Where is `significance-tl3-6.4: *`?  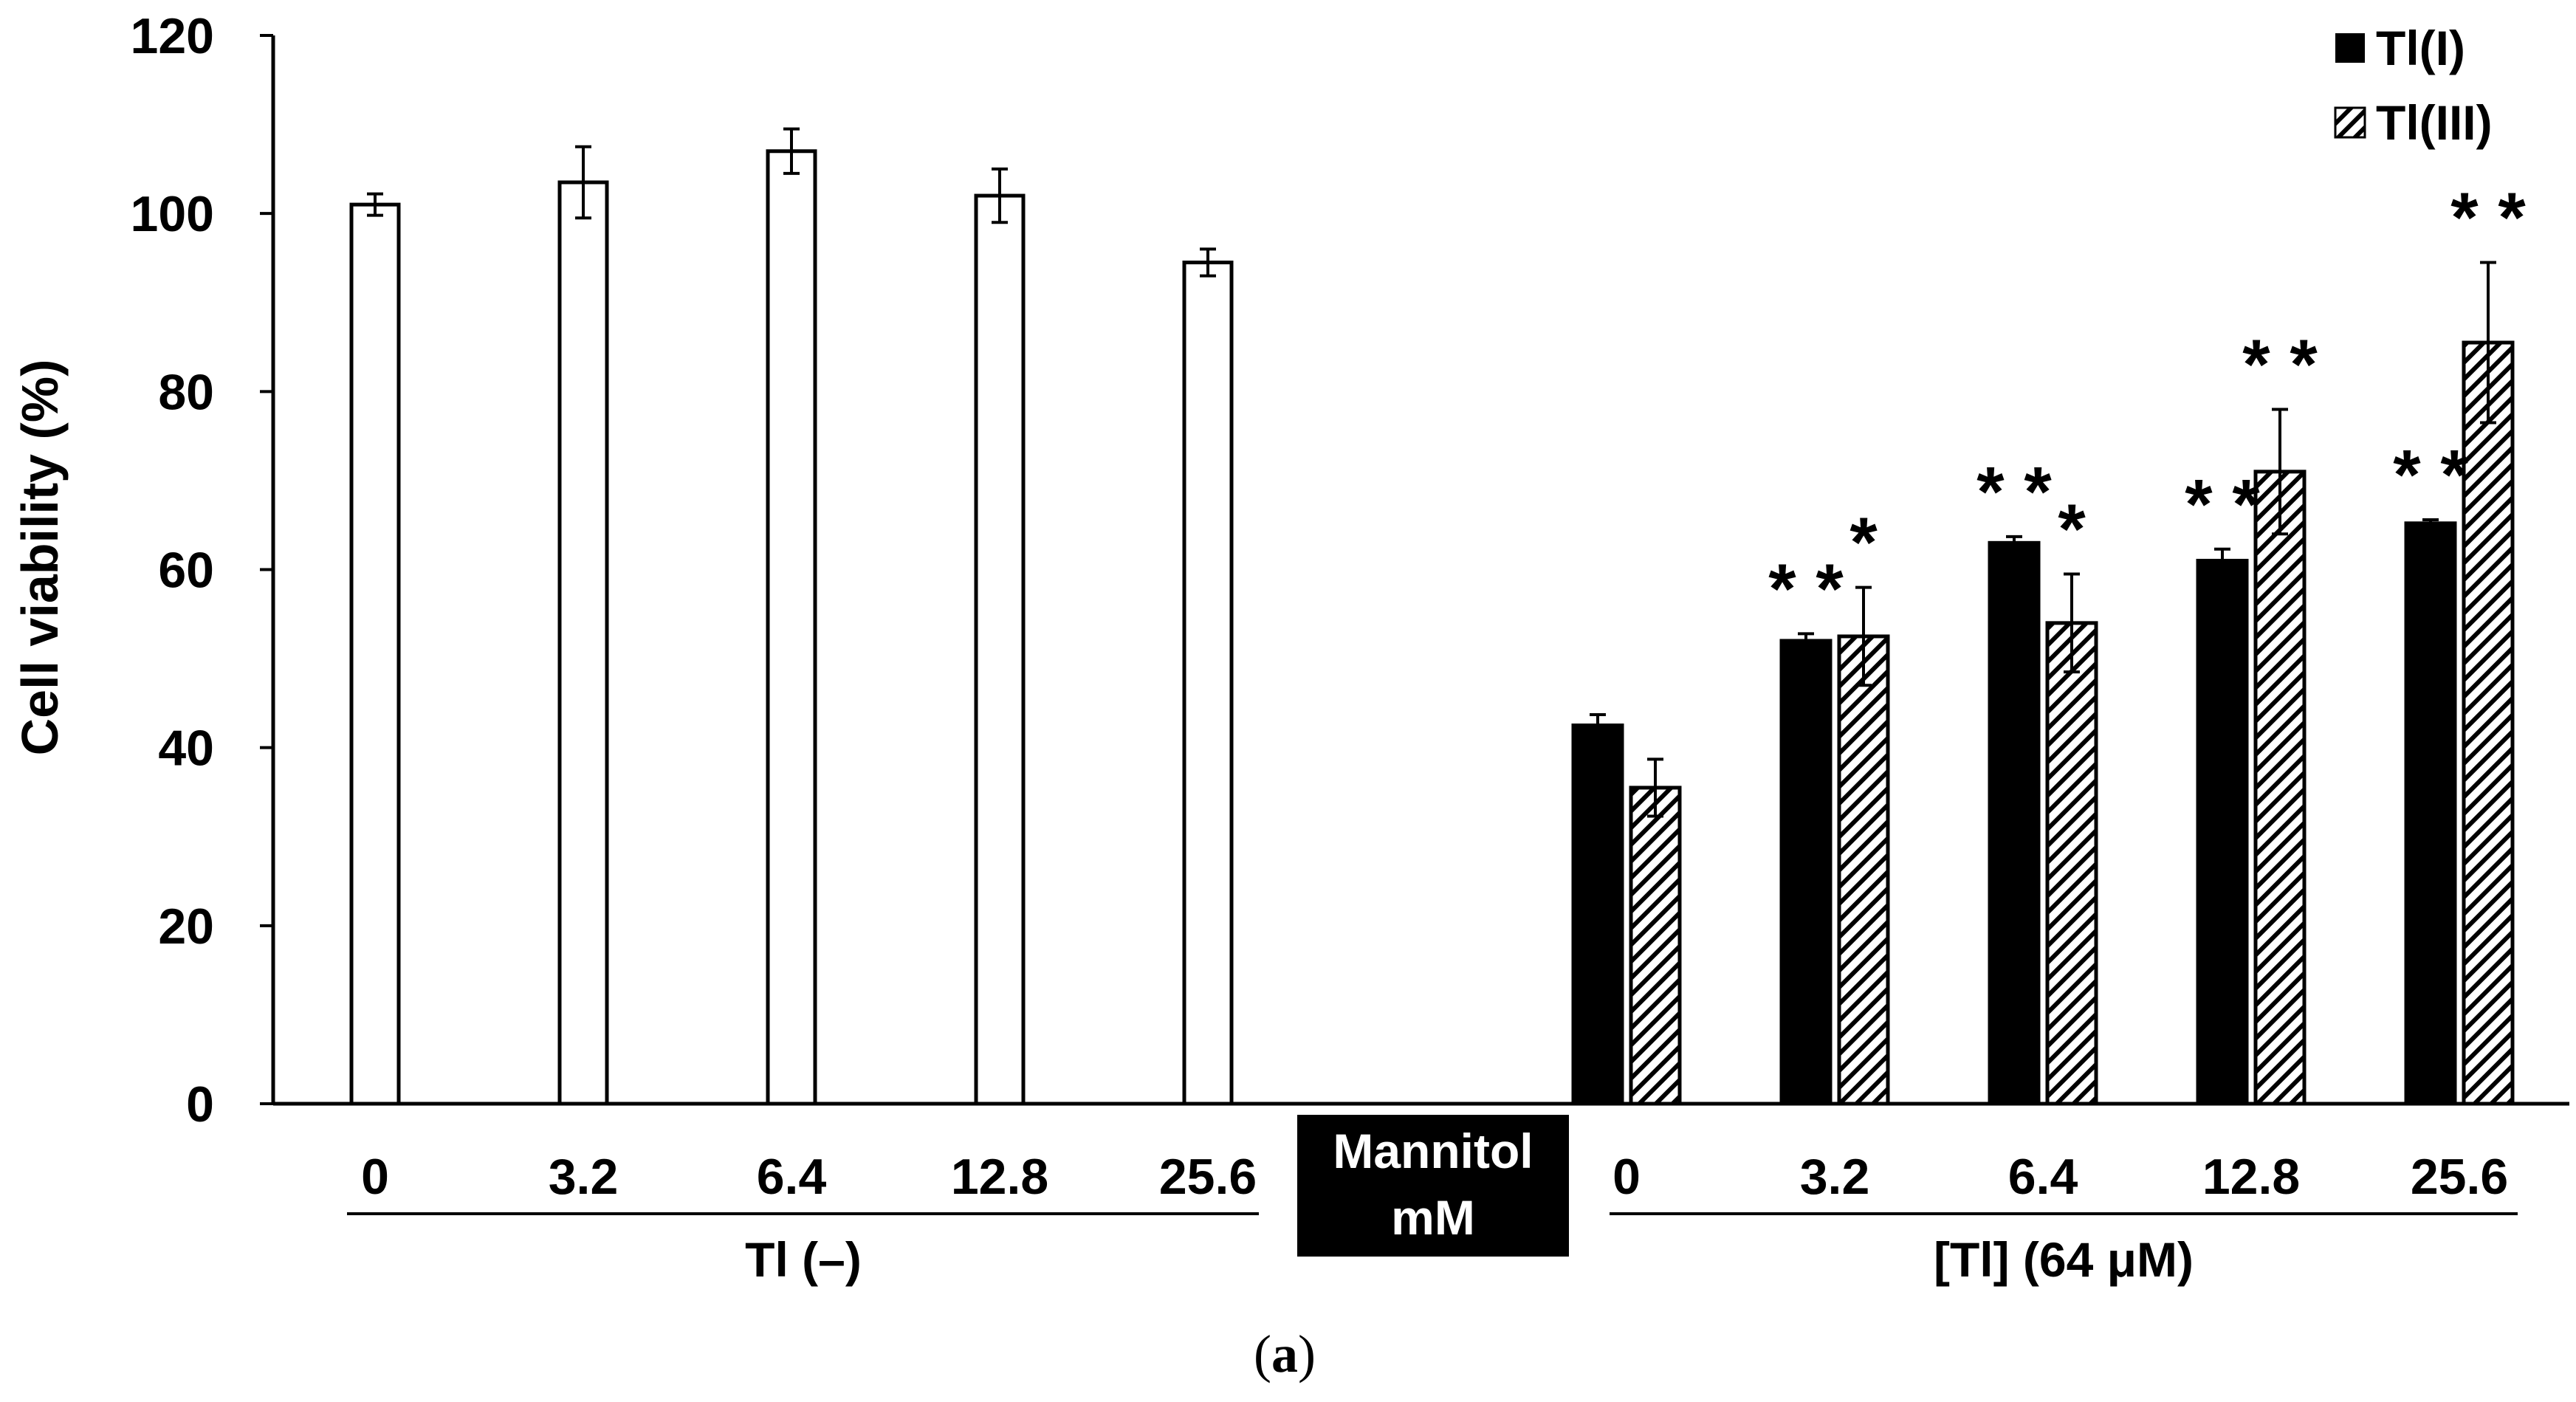 significance-tl3-6.4: * is located at coordinates (2072, 529).